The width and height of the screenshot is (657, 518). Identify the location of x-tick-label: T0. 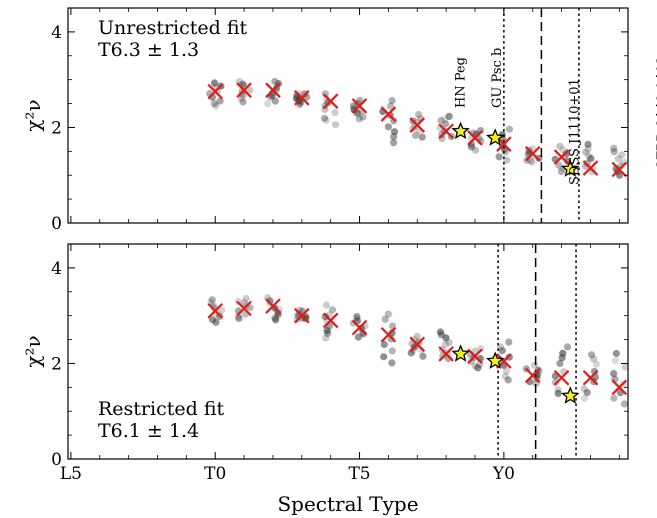
(215, 474).